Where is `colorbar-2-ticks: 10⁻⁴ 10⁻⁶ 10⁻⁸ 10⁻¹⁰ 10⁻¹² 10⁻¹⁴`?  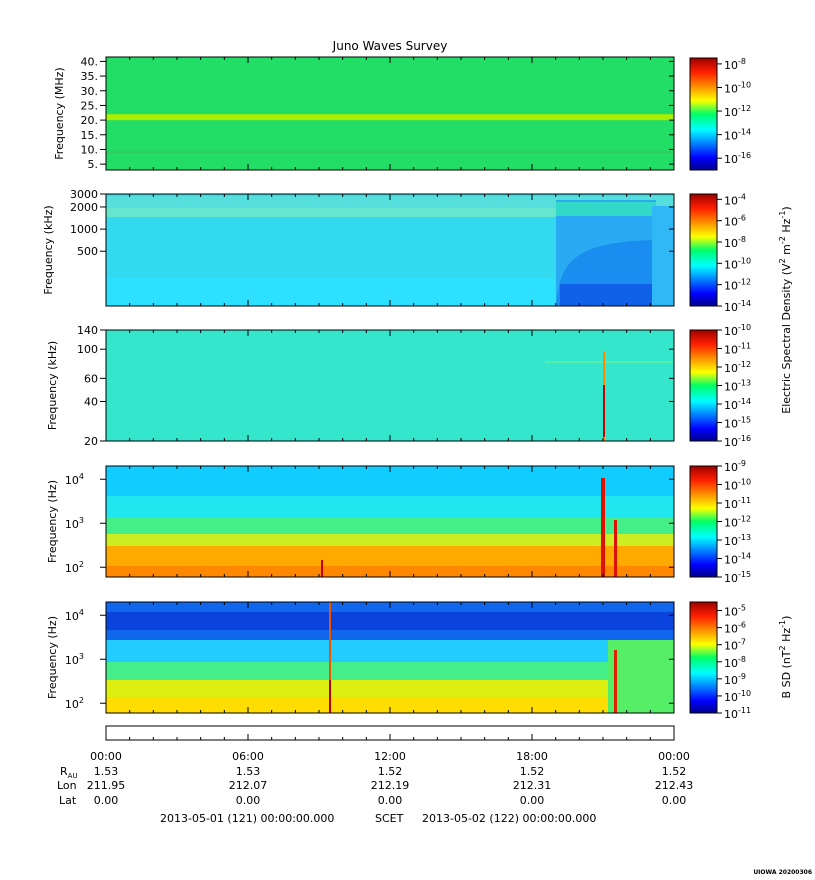 colorbar-2-ticks: 10⁻⁴ 10⁻⁶ 10⁻⁸ 10⁻¹⁰ 10⁻¹² 10⁻¹⁴ is located at coordinates (734, 253).